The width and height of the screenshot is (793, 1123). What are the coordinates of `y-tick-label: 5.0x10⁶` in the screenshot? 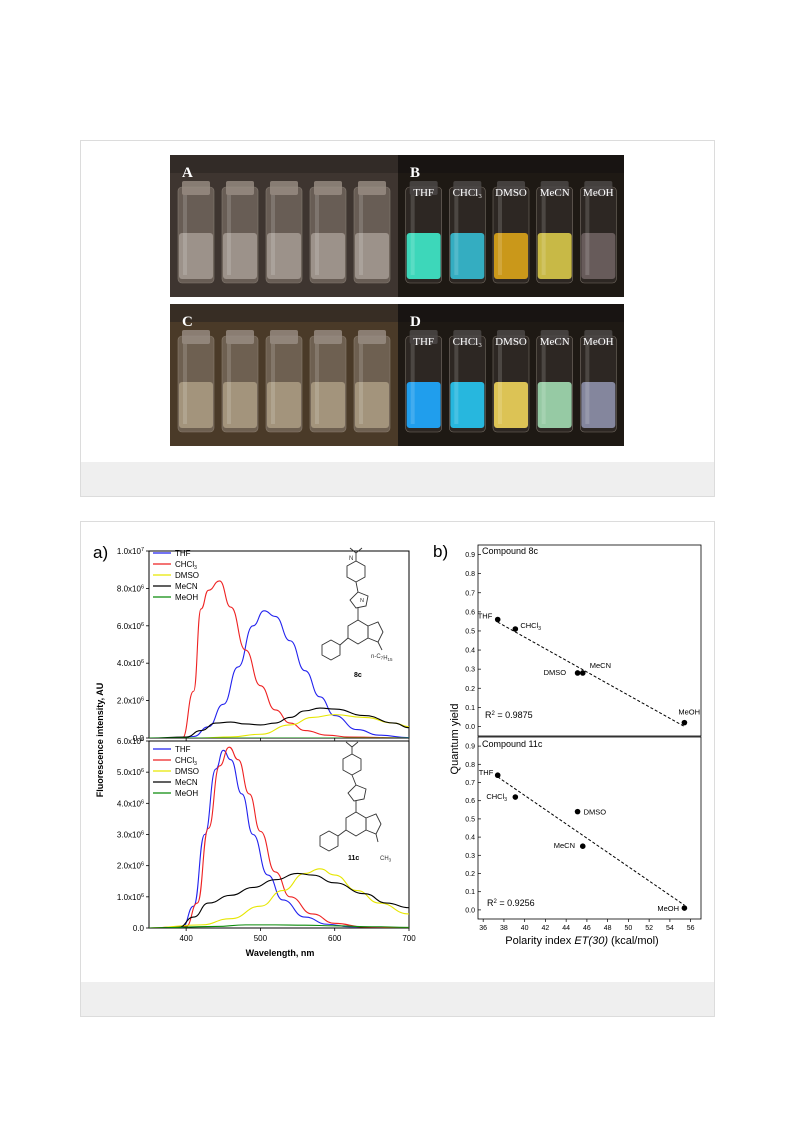 It's located at (130, 772).